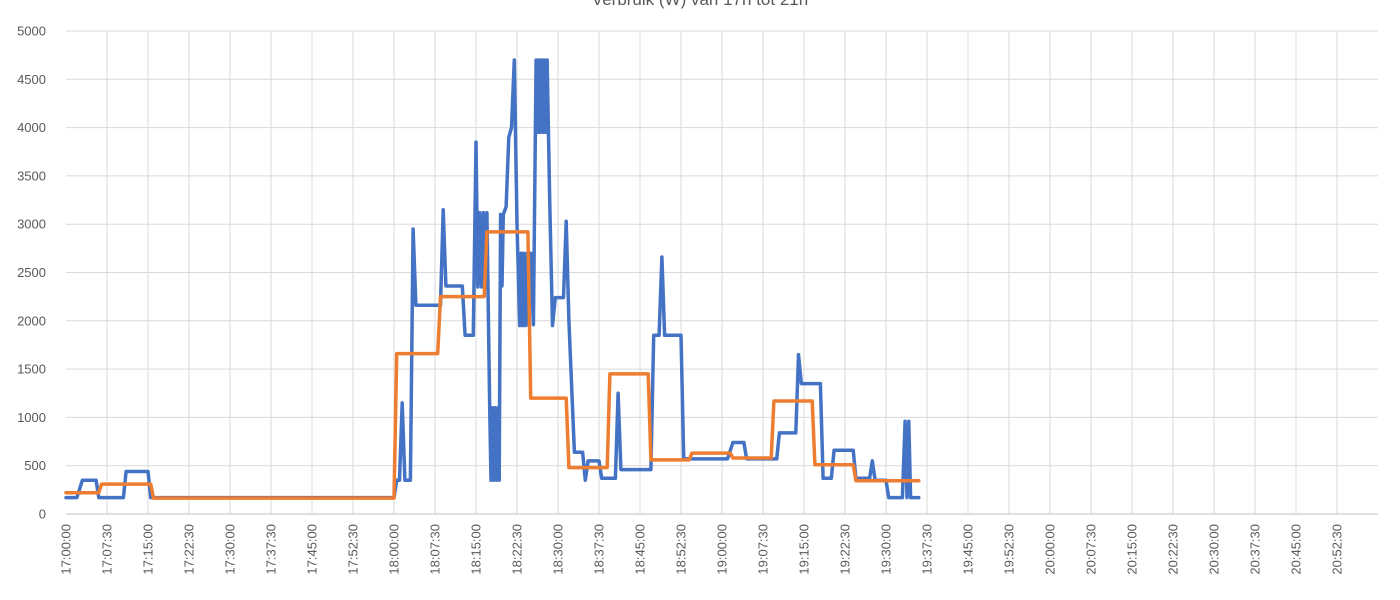  I want to click on x-tick-label: 18:22:30, so click(517, 549).